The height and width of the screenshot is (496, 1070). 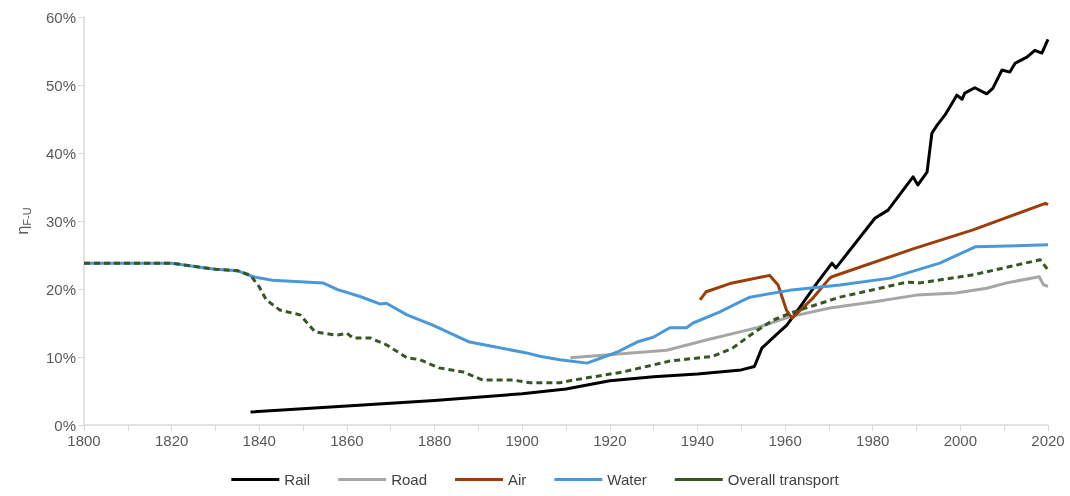 What do you see at coordinates (60, 153) in the screenshot?
I see `y-tick-label: 40%` at bounding box center [60, 153].